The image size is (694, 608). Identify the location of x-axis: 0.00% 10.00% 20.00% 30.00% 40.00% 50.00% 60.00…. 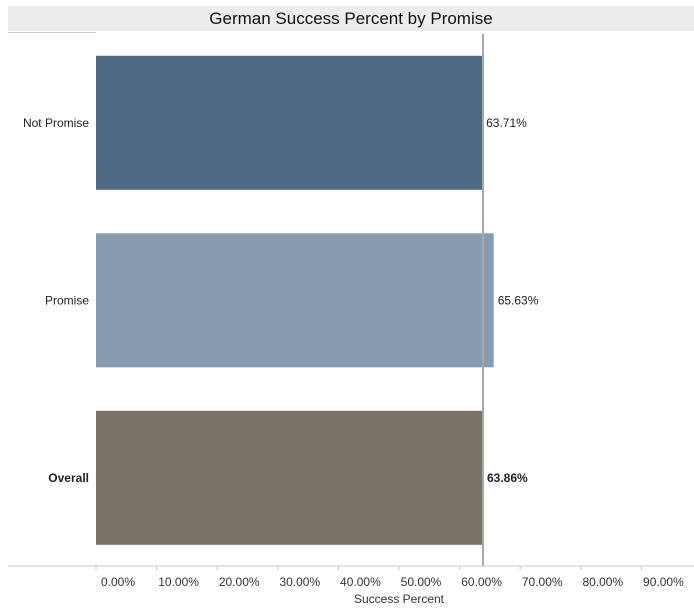
(351, 577).